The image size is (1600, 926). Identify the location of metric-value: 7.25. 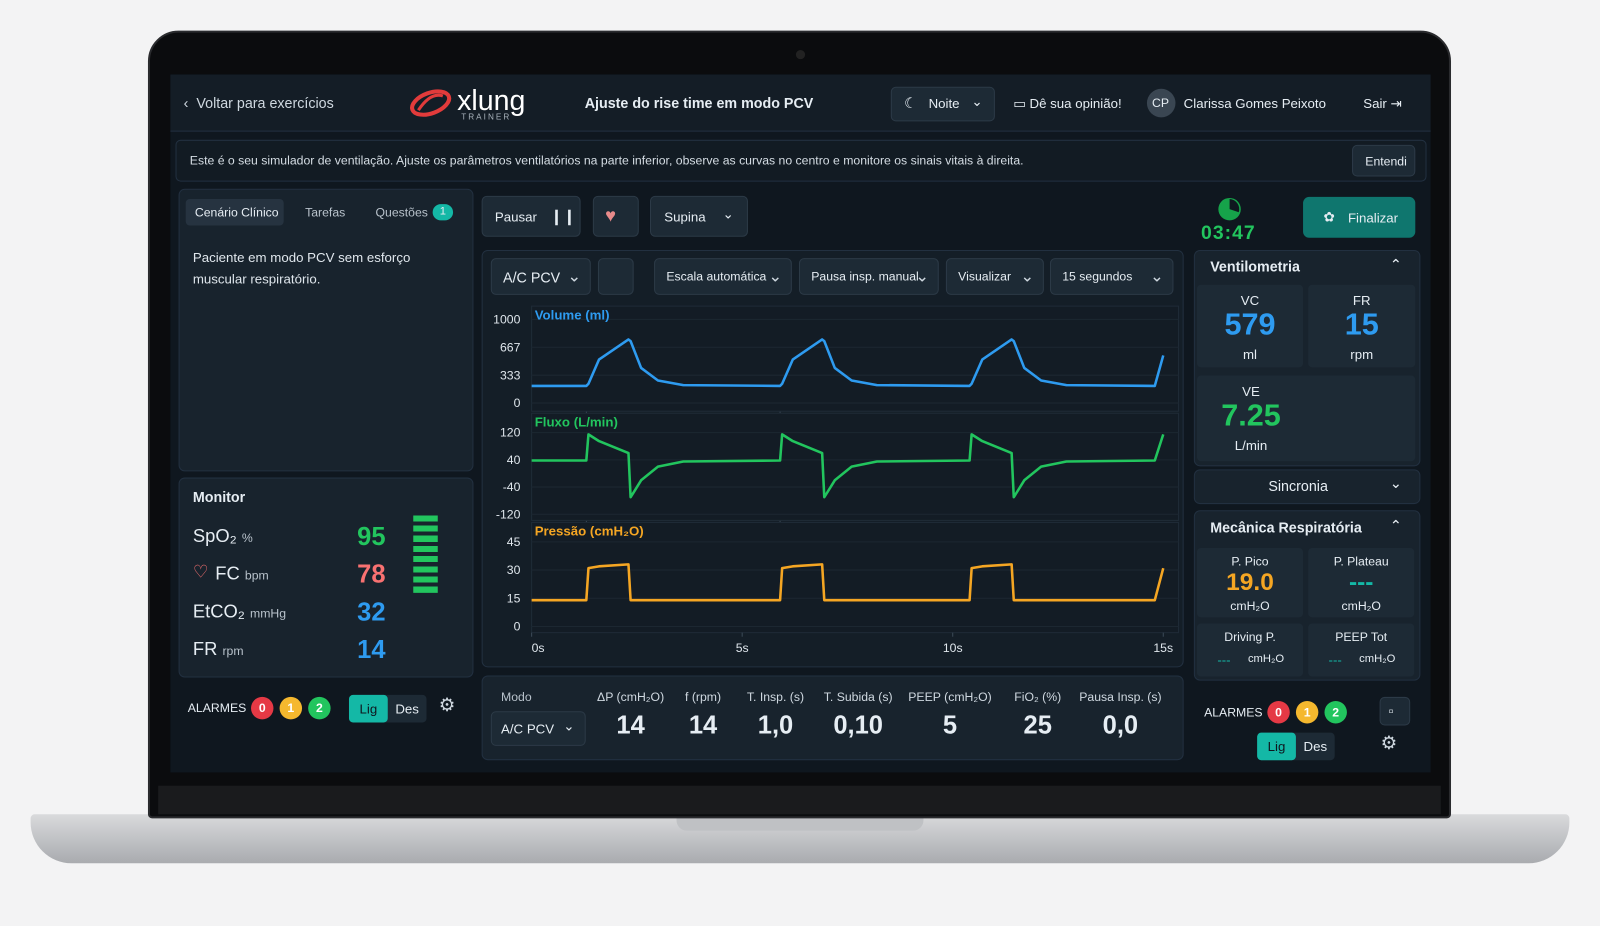
(1251, 415).